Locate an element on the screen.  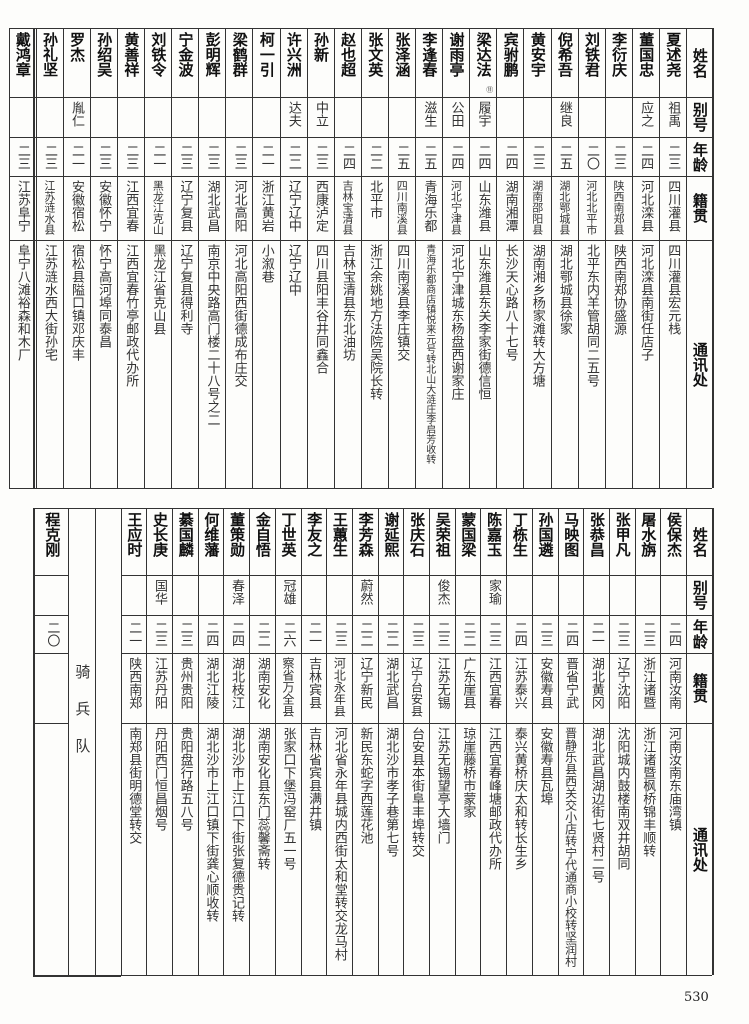
person-name: 刘铁君 is located at coordinates (592, 54).